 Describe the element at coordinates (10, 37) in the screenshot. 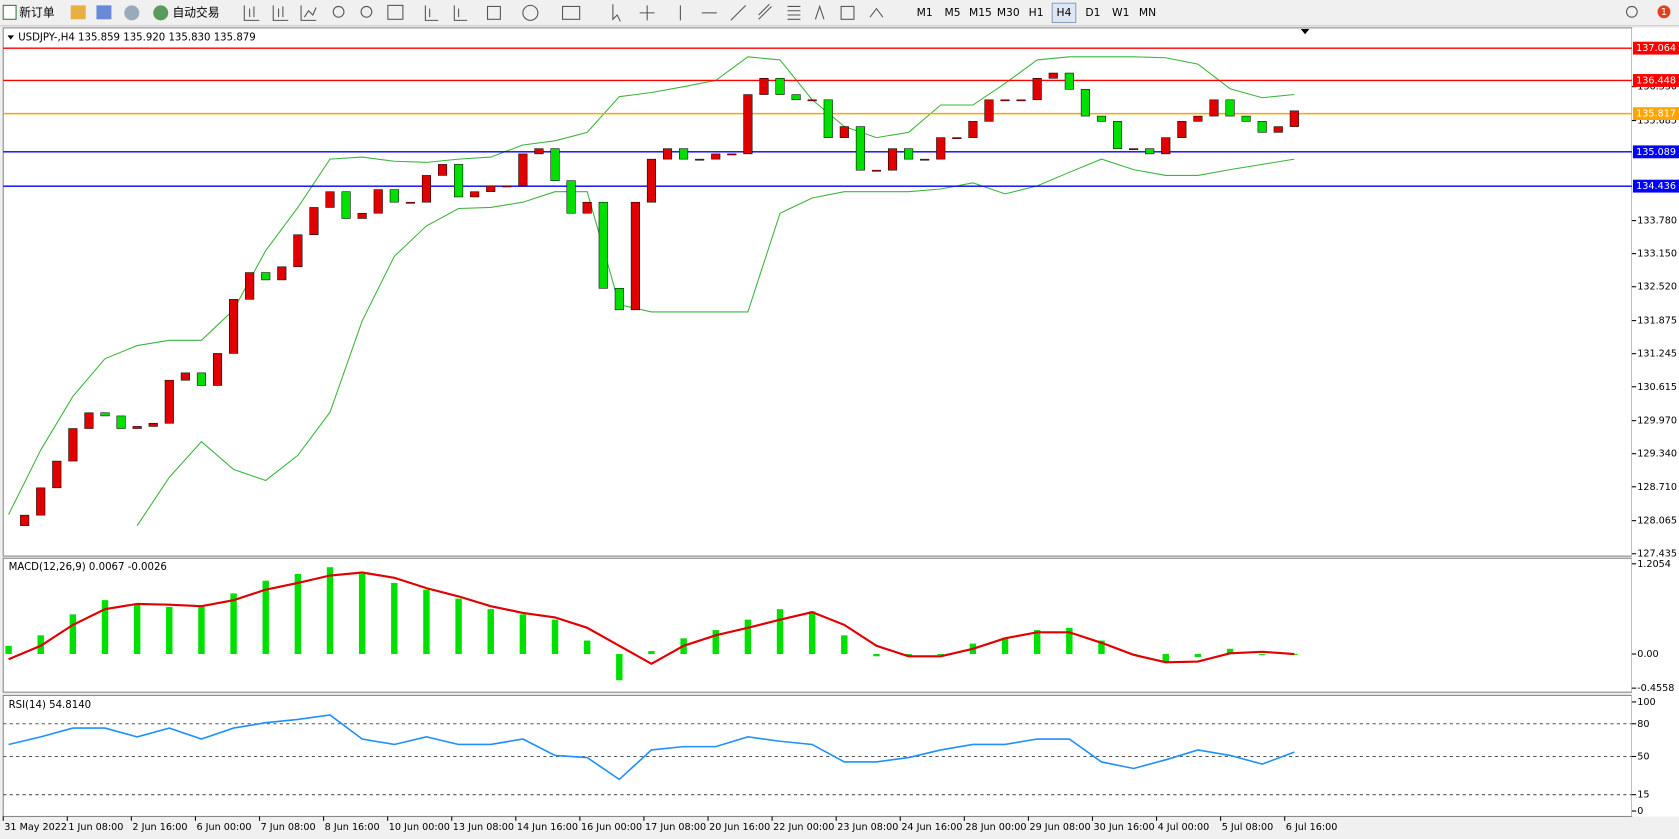

I see `collapse-arrow` at that location.